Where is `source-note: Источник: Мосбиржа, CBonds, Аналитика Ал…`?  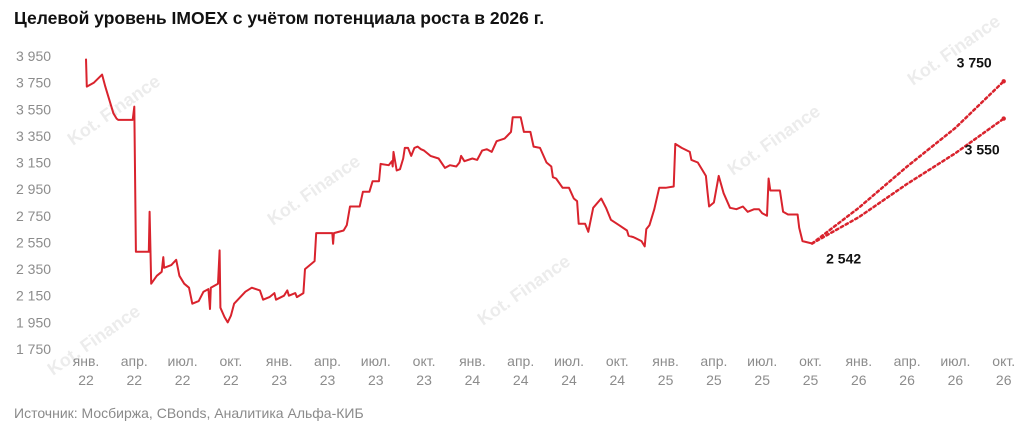 source-note: Источник: Мосбиржа, CBonds, Аналитика Ал… is located at coordinates (189, 413).